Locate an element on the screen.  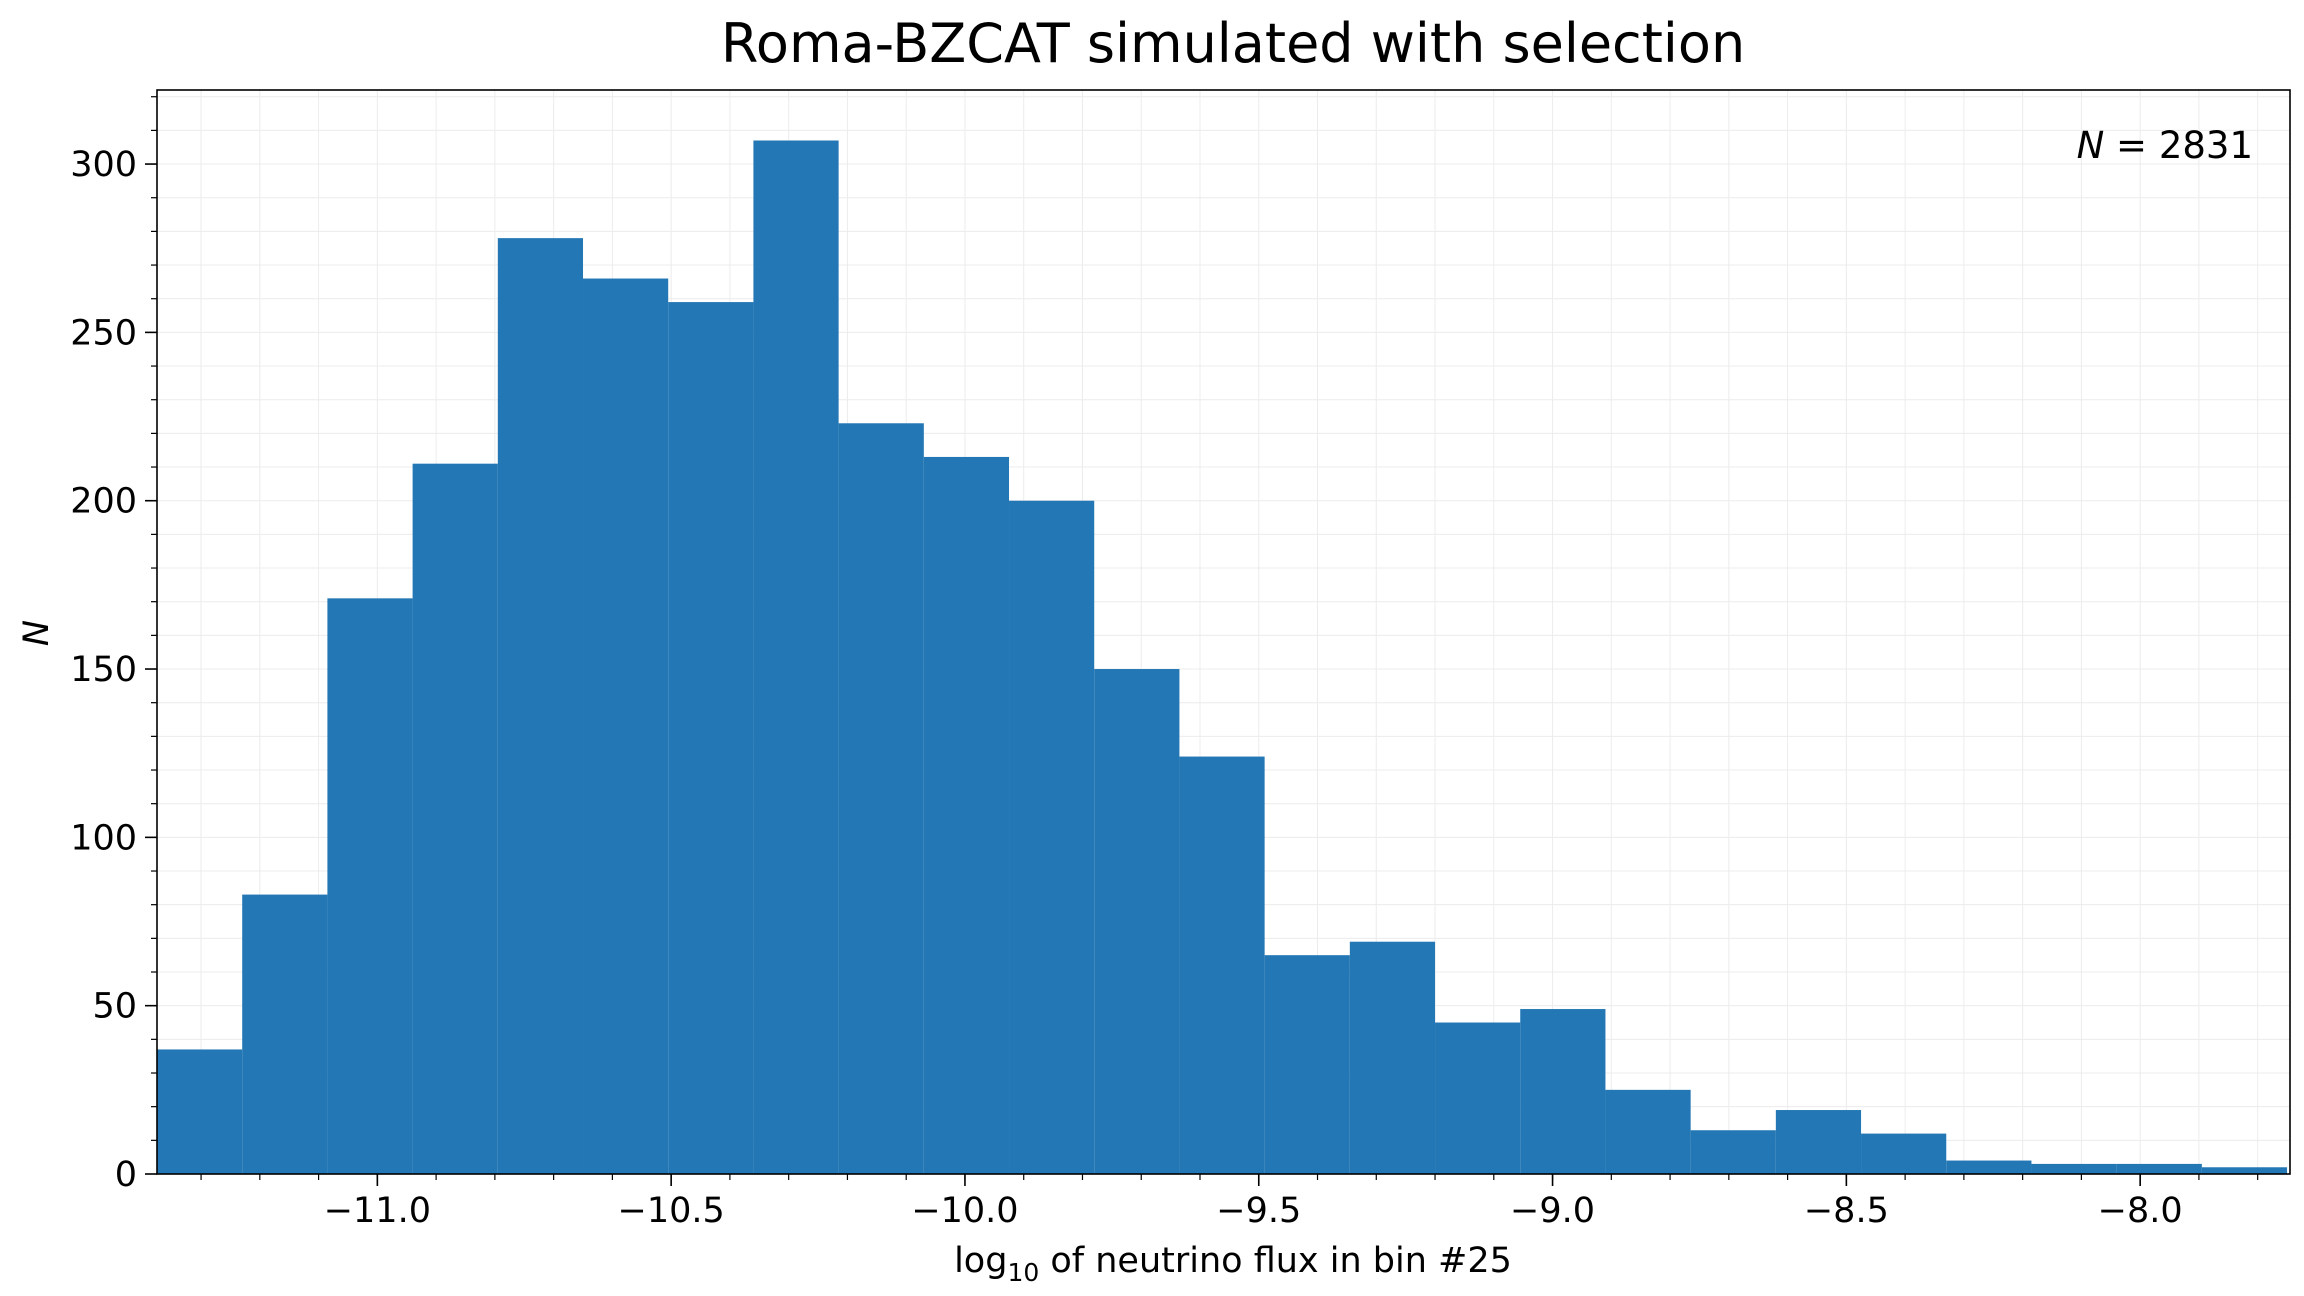
x-tick-label: −8.0 is located at coordinates (2140, 1211).